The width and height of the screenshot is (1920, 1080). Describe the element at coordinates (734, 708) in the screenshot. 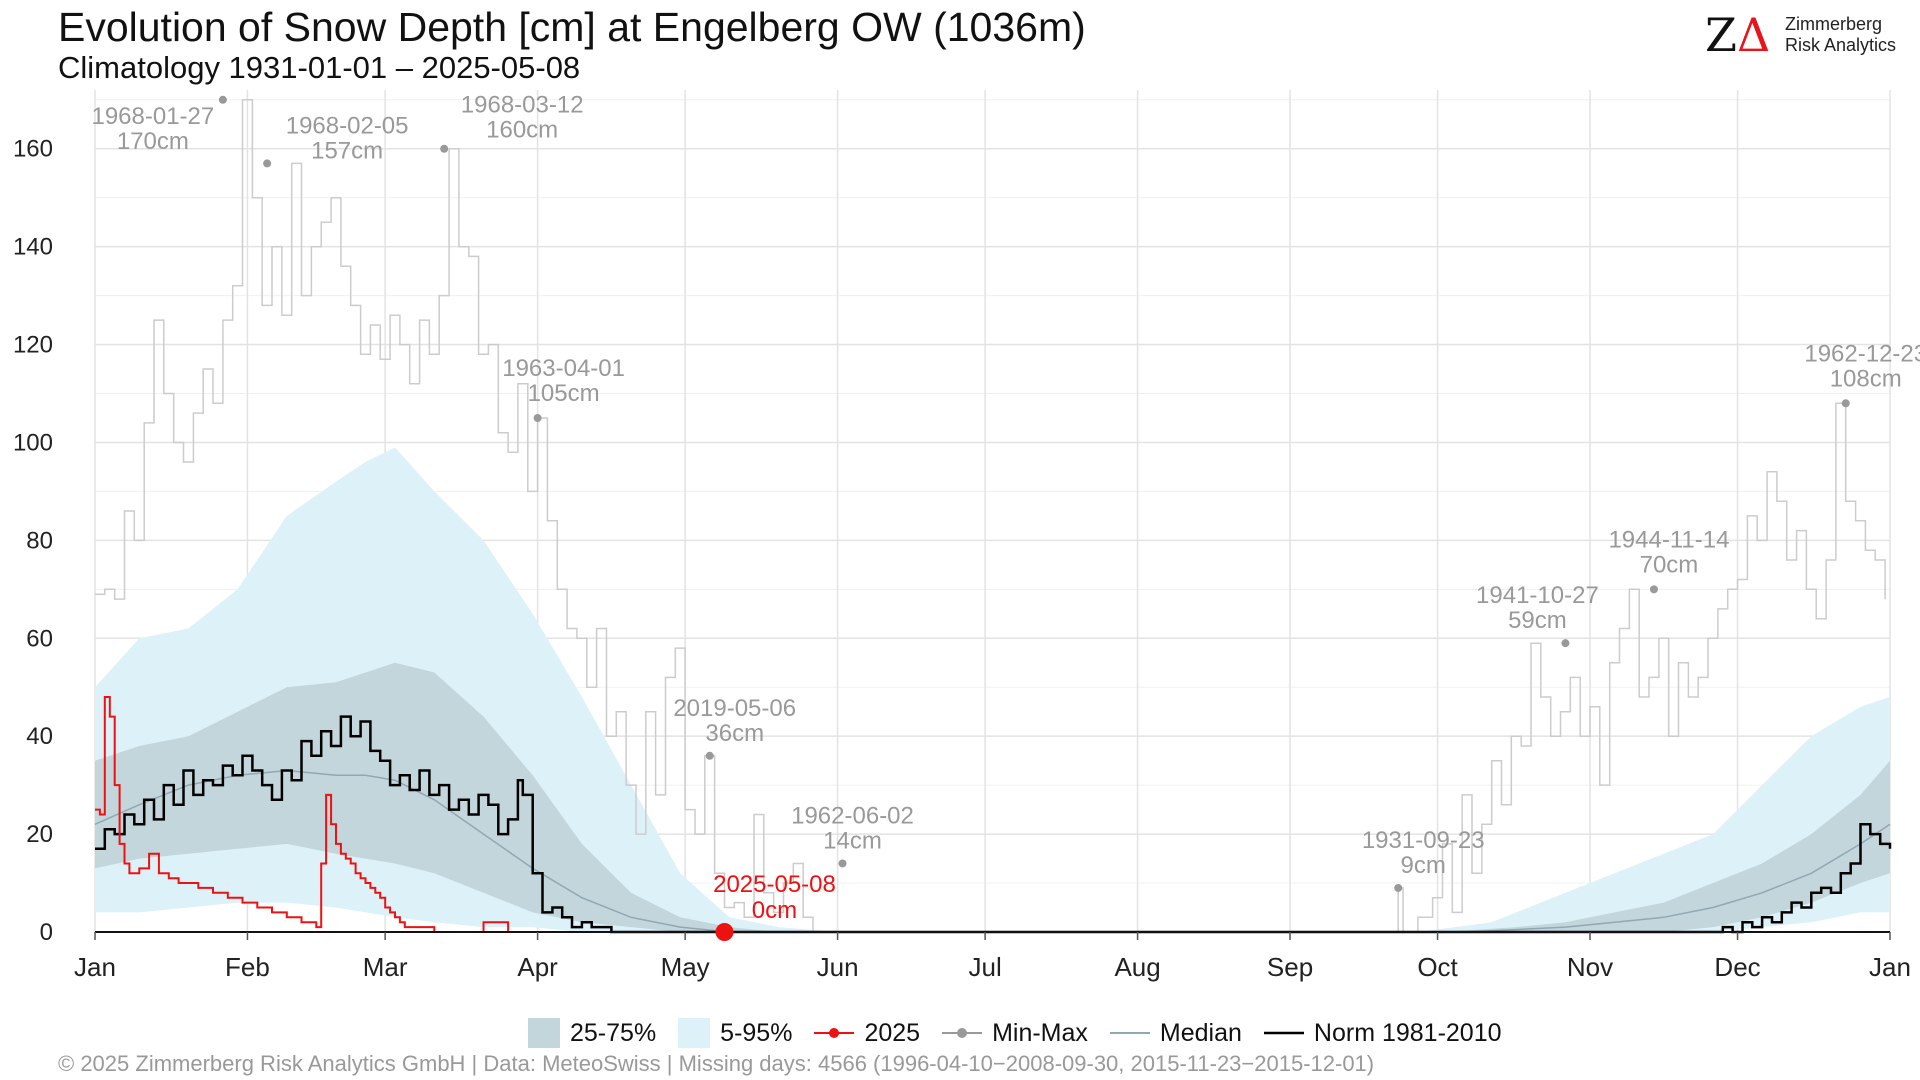

I see `max-annotation-date: 2019-05-06` at that location.